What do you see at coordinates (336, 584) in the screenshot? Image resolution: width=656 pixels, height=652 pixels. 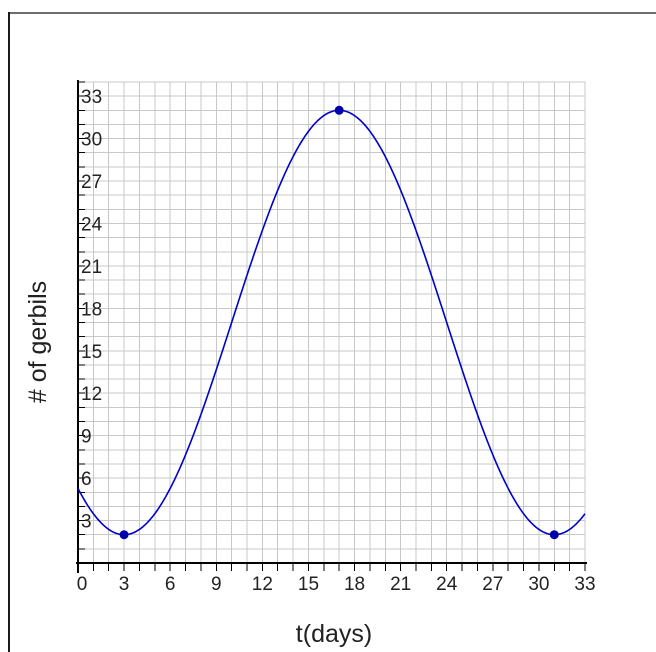 I see `x-axis-tick-labels: 0 3 6 9 12 15 18 21 24 27 30 33` at bounding box center [336, 584].